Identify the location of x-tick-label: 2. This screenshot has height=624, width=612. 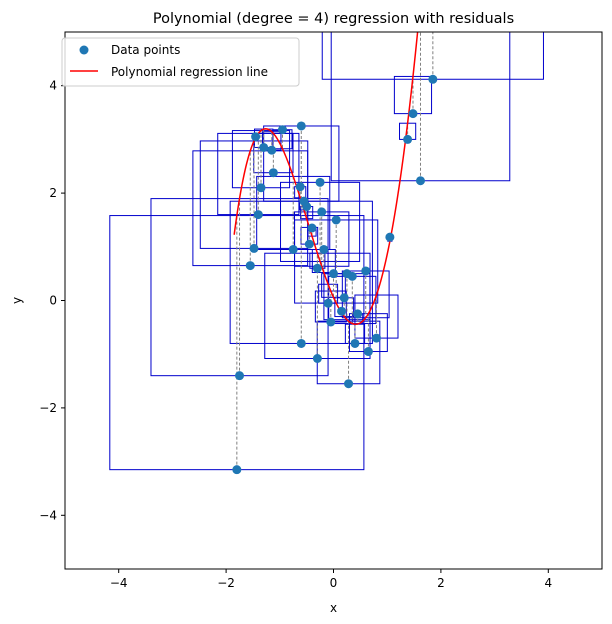
(441, 583).